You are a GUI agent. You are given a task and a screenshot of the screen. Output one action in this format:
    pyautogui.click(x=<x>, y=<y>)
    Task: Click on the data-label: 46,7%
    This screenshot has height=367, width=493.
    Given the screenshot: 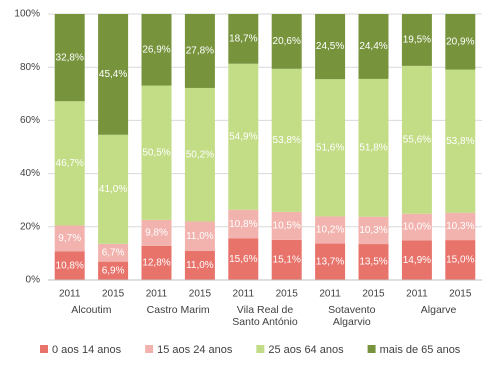 What is the action you would take?
    pyautogui.click(x=70, y=163)
    